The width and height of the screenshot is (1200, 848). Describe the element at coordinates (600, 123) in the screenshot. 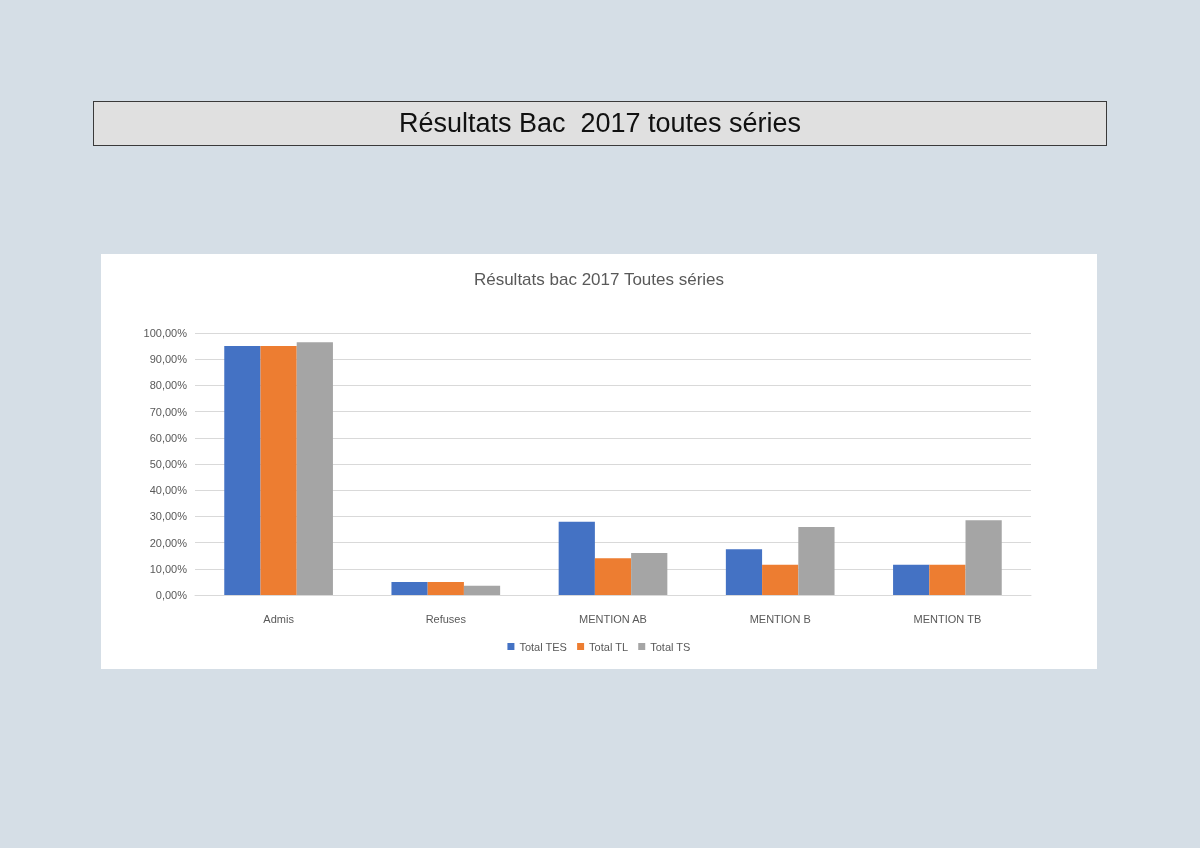

I see `chart-title: Résultats Bac 2017 toutes séries` at that location.